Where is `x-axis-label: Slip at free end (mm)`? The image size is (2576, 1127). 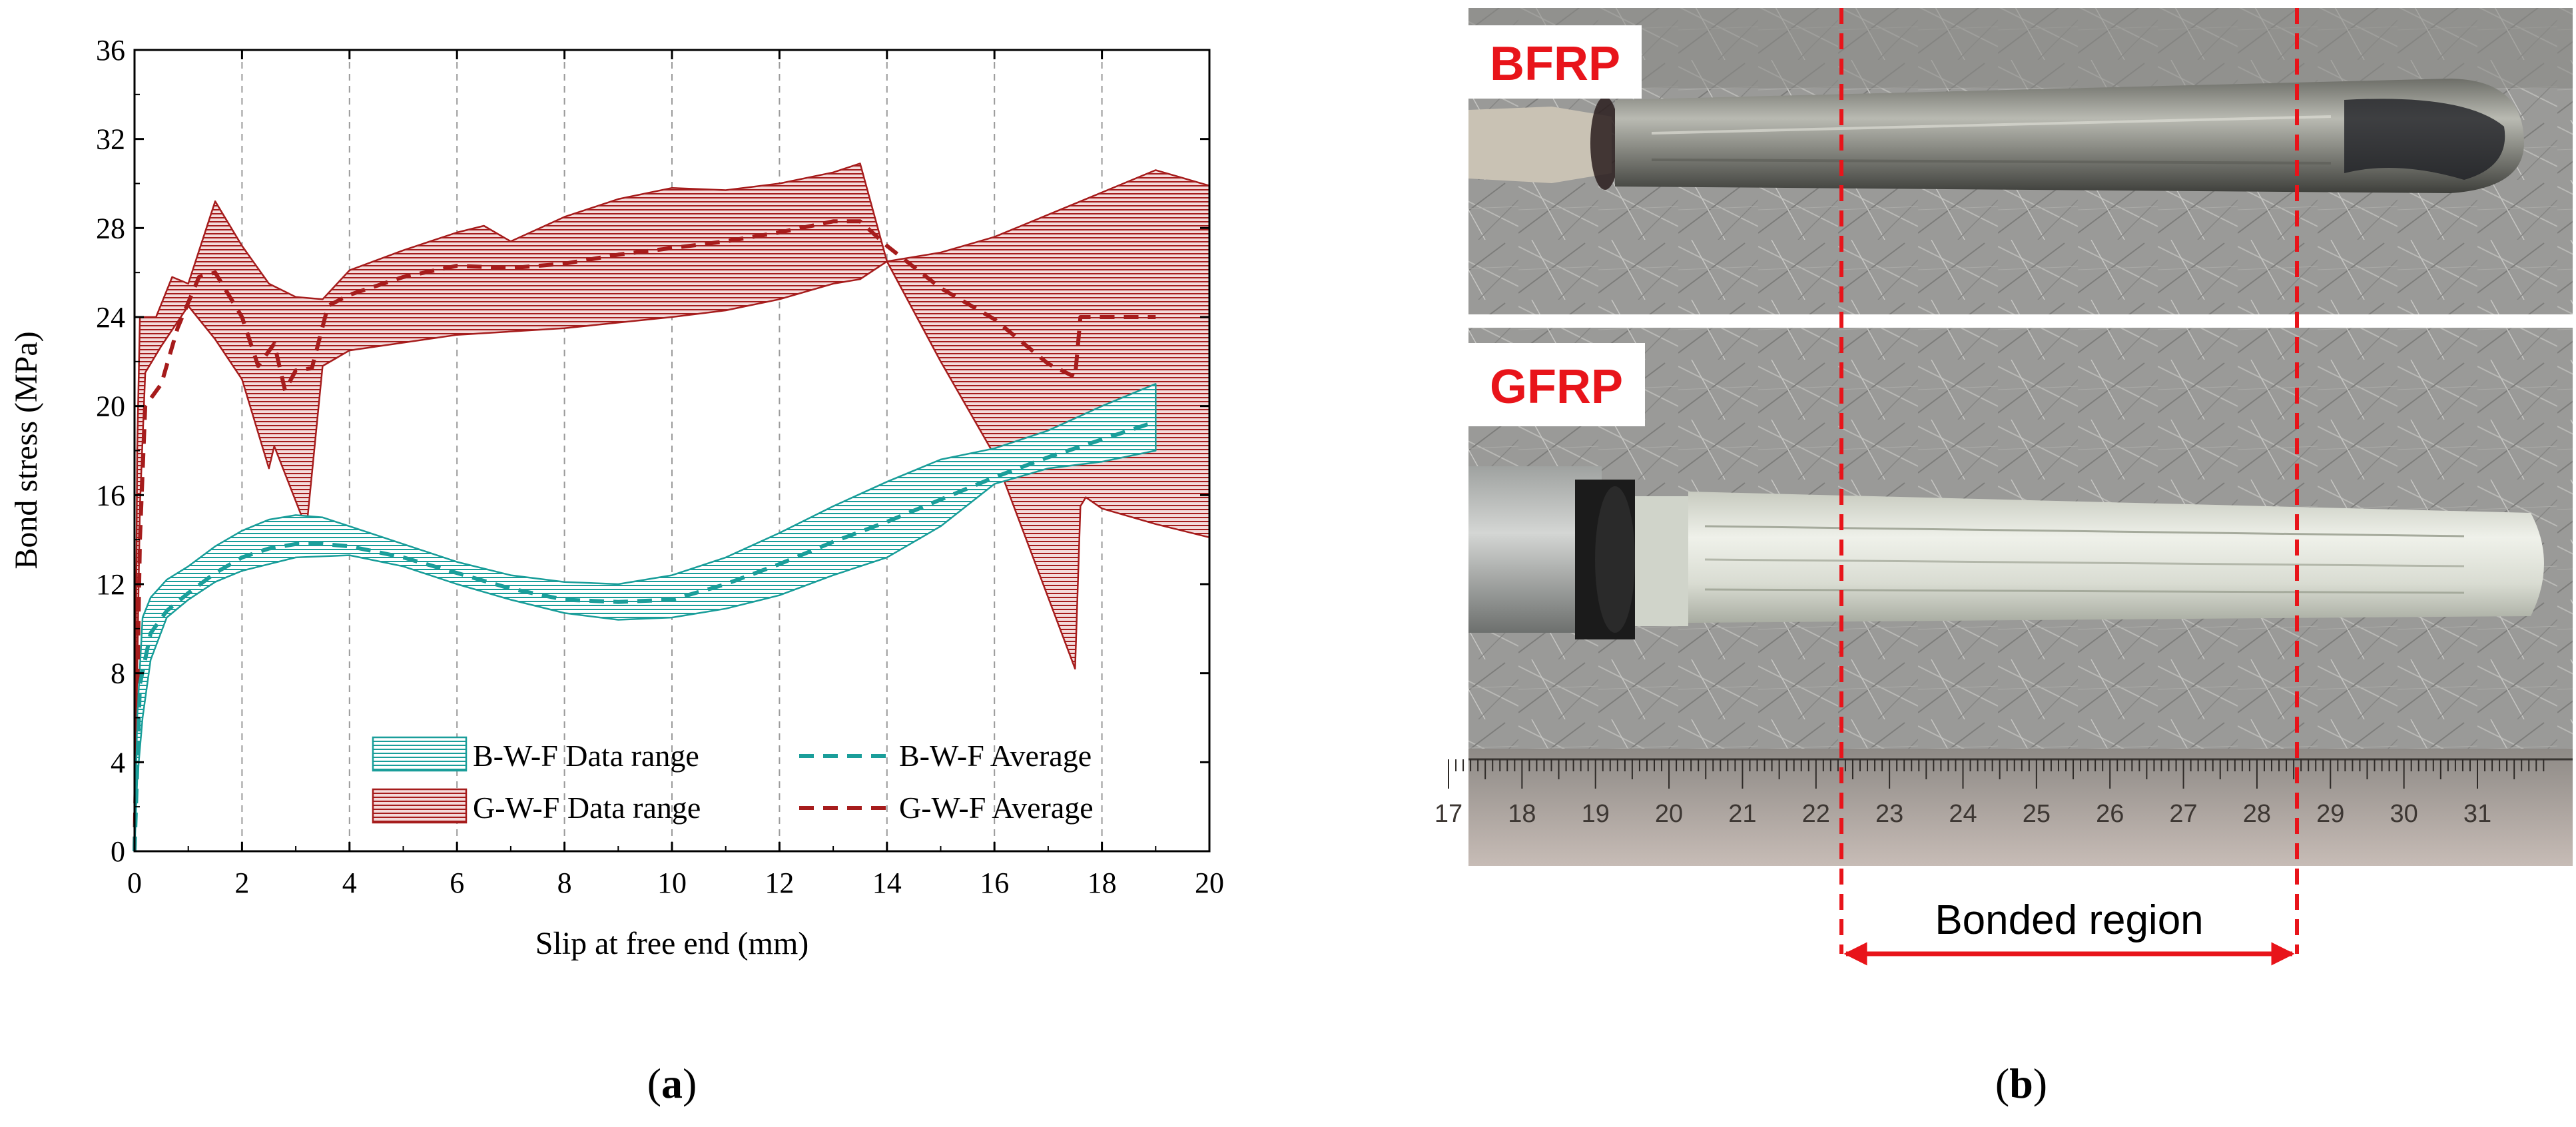 x-axis-label: Slip at free end (mm) is located at coordinates (672, 944).